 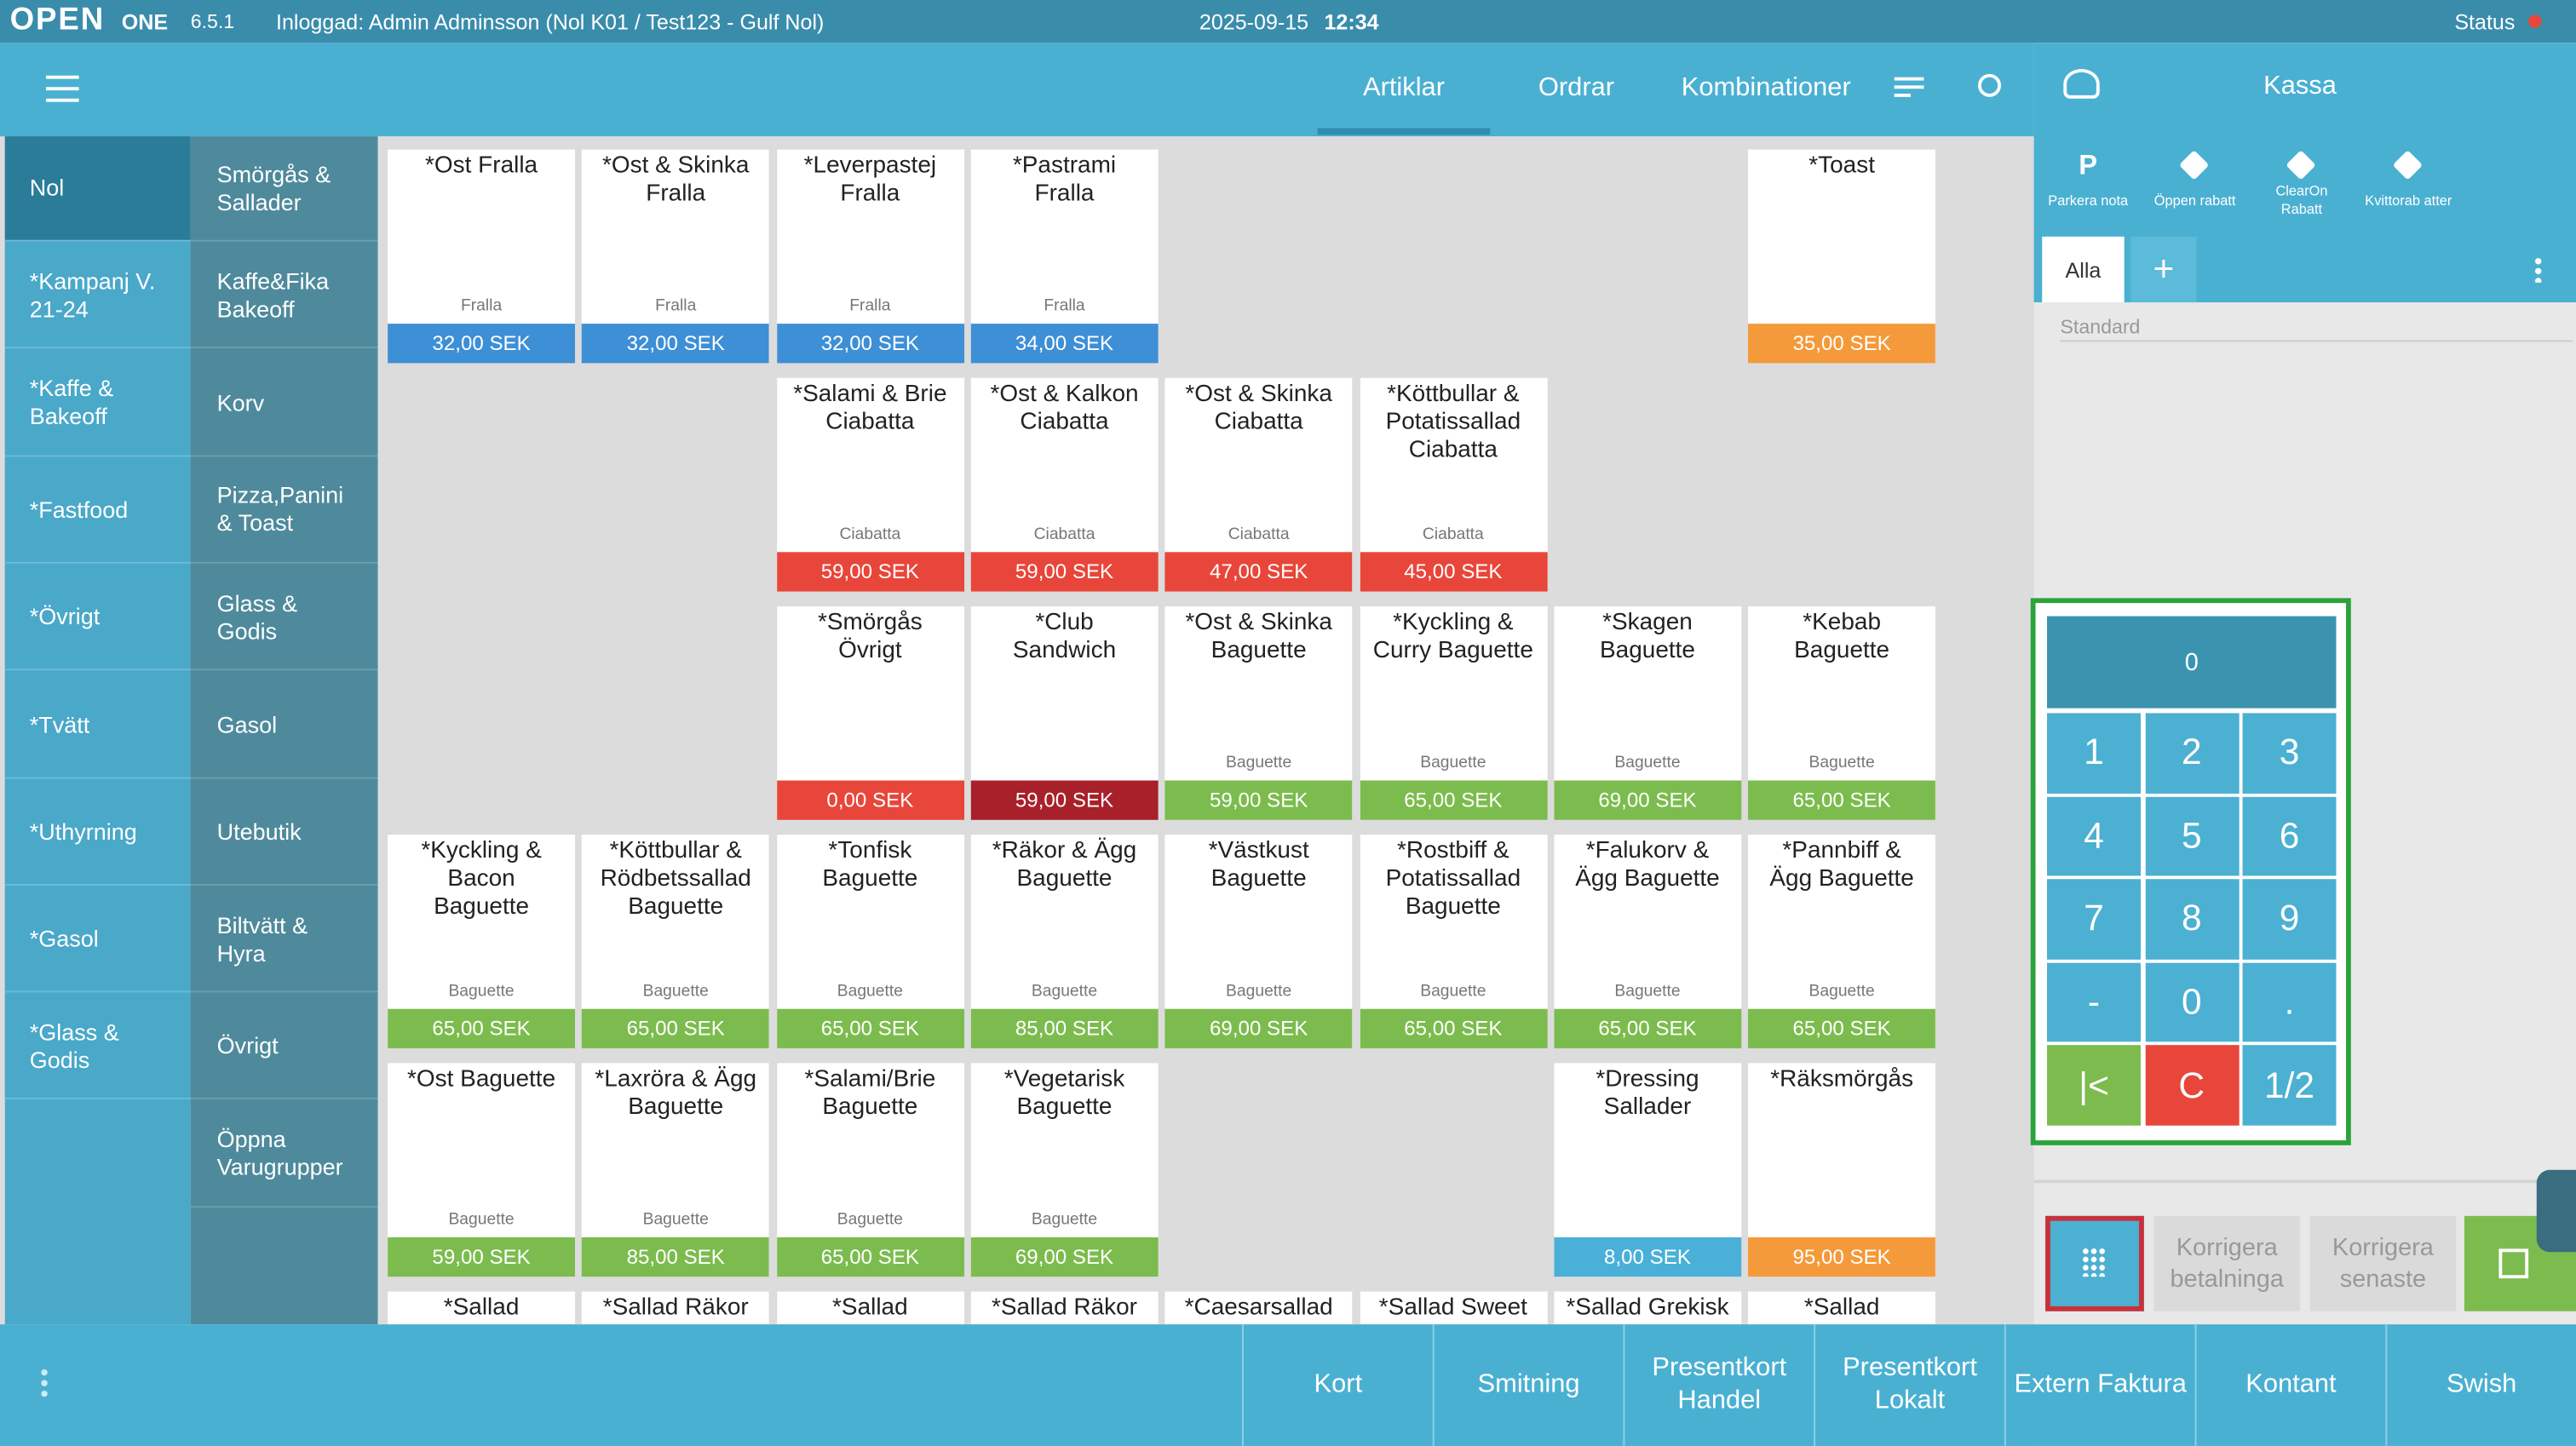 I want to click on subgroup-button: Öppna Varugrupper, so click(x=284, y=1155).